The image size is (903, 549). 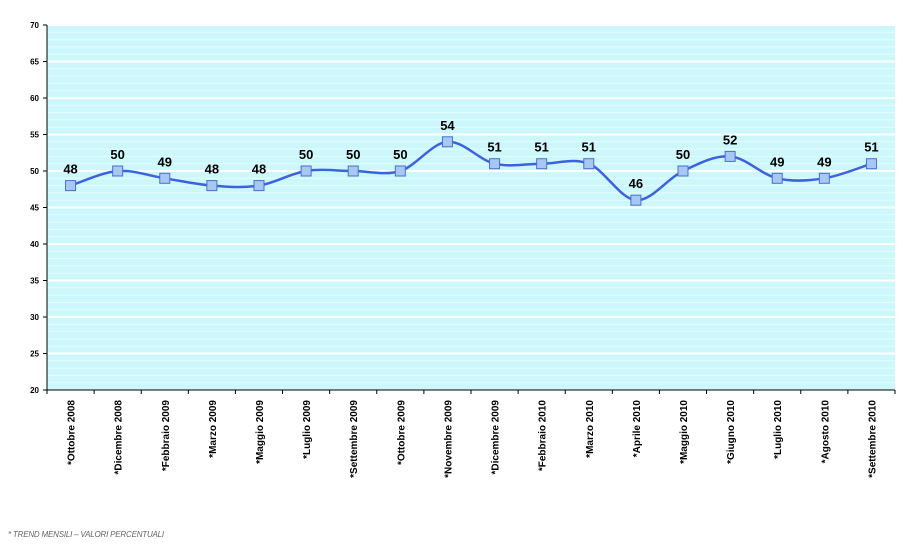 What do you see at coordinates (34, 135) in the screenshot?
I see `y-tick-label: 55` at bounding box center [34, 135].